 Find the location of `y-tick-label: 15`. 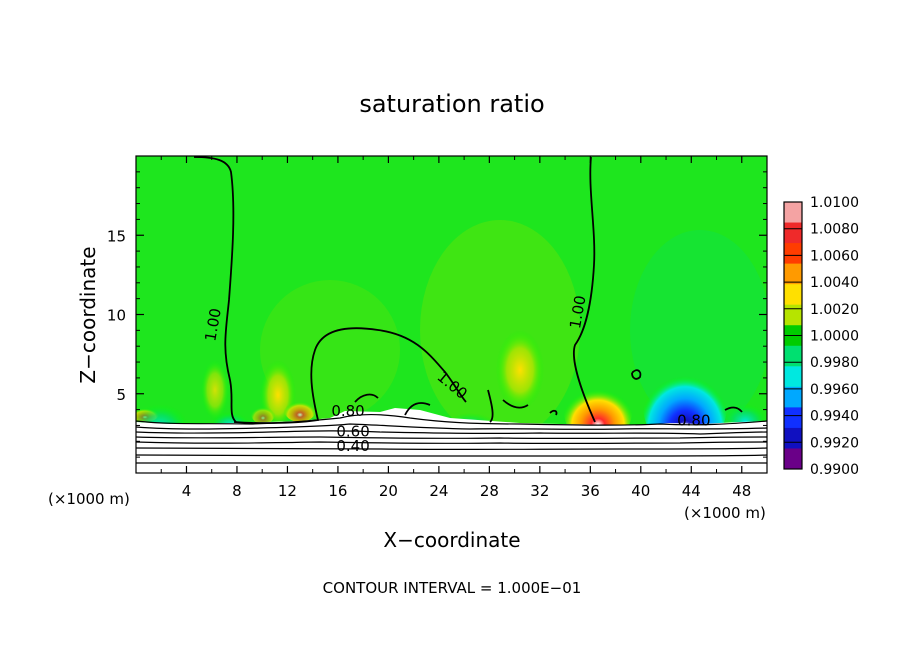

y-tick-label: 15 is located at coordinates (116, 236).